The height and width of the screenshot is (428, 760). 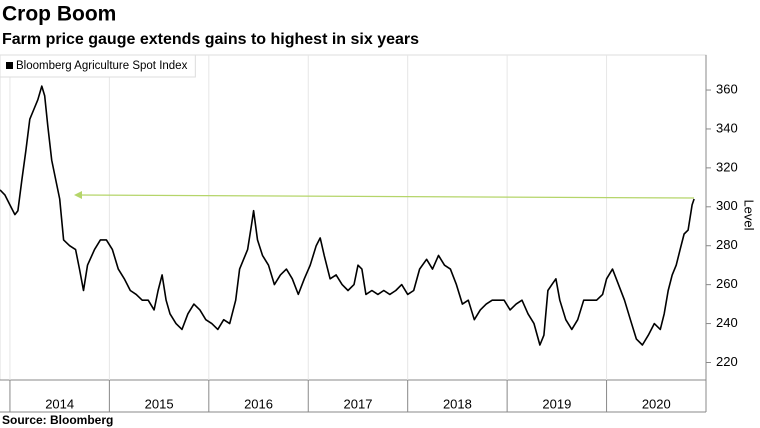 What do you see at coordinates (727, 205) in the screenshot?
I see `y-tick-label: 300` at bounding box center [727, 205].